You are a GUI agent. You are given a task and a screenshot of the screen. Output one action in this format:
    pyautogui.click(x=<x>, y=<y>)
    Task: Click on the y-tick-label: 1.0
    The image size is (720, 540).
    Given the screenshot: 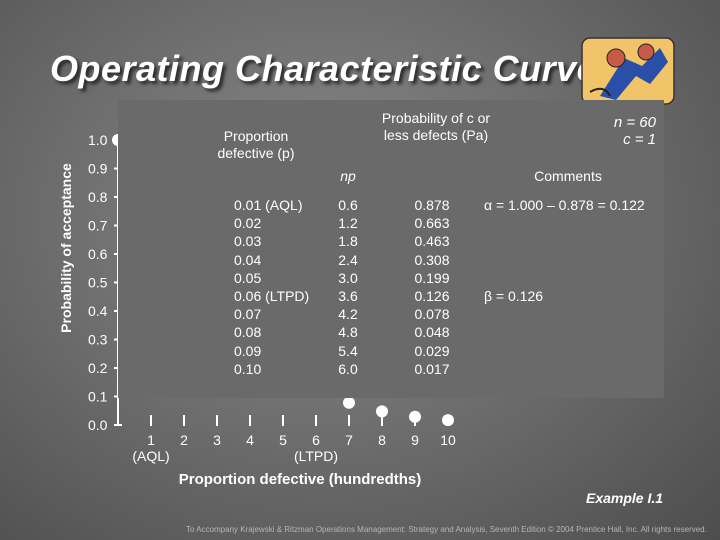 What is the action you would take?
    pyautogui.click(x=98, y=140)
    